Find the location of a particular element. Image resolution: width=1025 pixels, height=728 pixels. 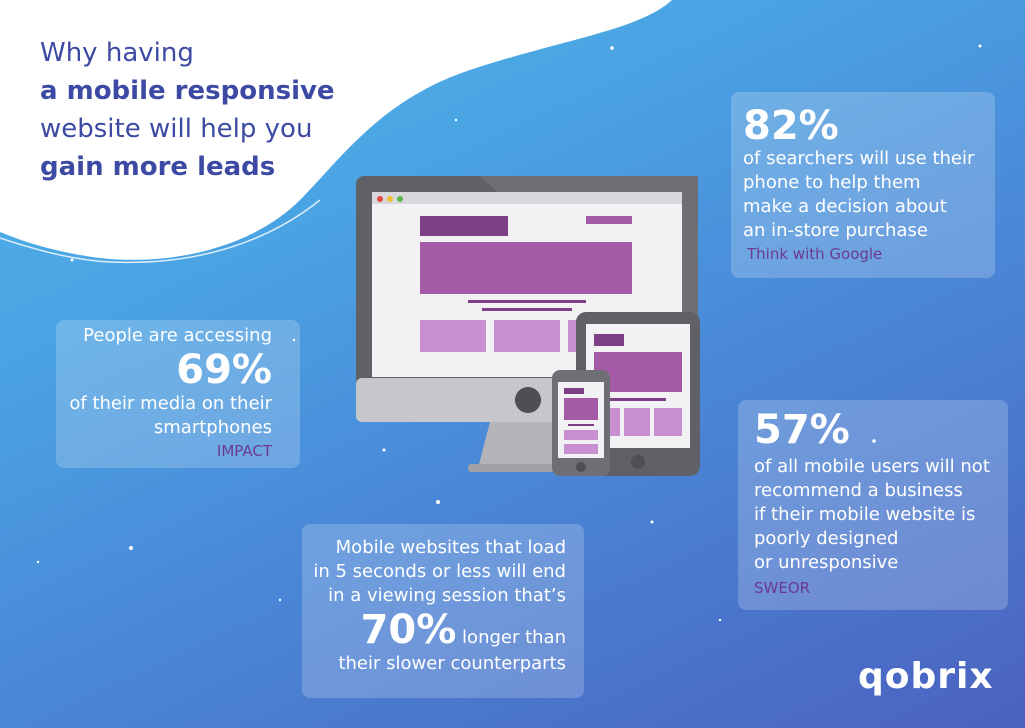

stat-57-line-2: recommend a business is located at coordinates (858, 490).